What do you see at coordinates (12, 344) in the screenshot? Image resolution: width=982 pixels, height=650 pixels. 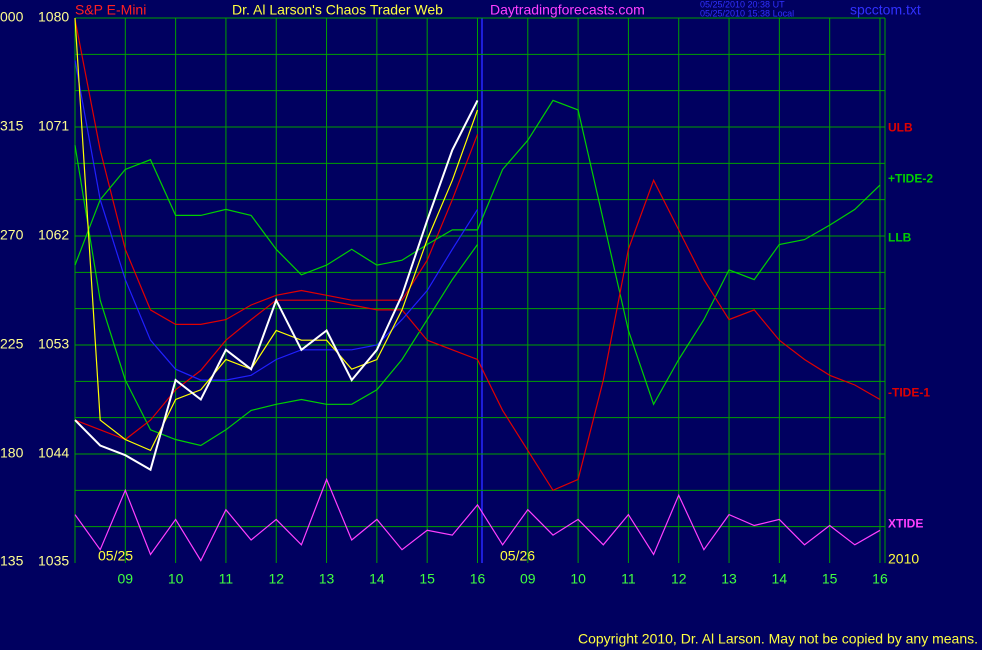 I see `y2-tick-label: 225` at bounding box center [12, 344].